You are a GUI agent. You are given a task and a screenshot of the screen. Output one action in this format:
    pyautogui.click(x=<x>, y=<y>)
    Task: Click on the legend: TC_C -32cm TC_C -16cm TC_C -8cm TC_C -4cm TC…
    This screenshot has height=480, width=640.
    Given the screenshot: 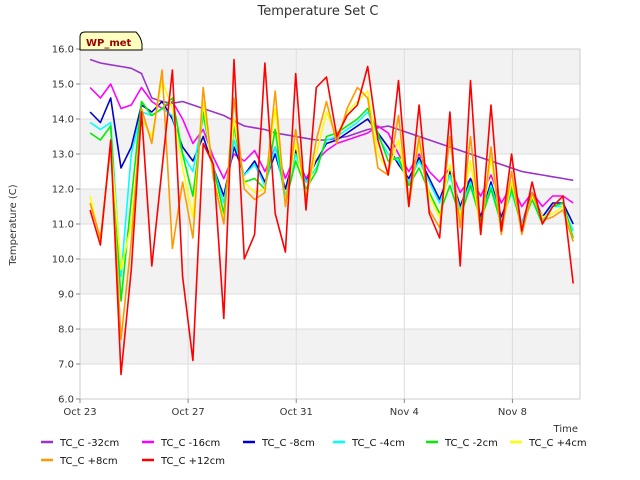 What is the action you would take?
    pyautogui.click(x=314, y=452)
    